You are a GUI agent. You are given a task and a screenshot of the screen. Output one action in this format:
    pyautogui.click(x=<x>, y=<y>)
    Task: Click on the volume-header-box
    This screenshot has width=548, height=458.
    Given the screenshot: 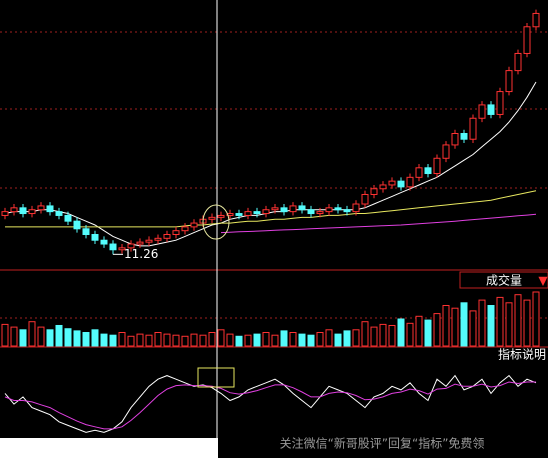 What is the action you would take?
    pyautogui.click(x=503, y=280)
    